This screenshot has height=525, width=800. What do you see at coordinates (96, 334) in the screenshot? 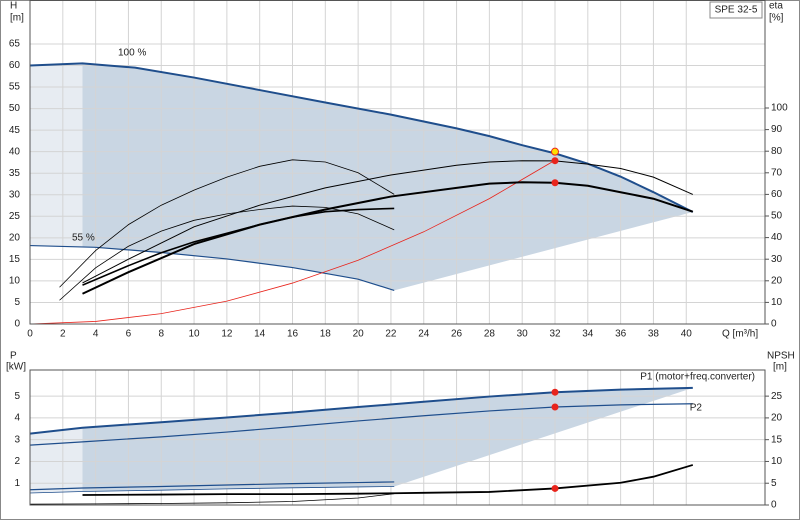
I see `x-tick-label: 4` at bounding box center [96, 334].